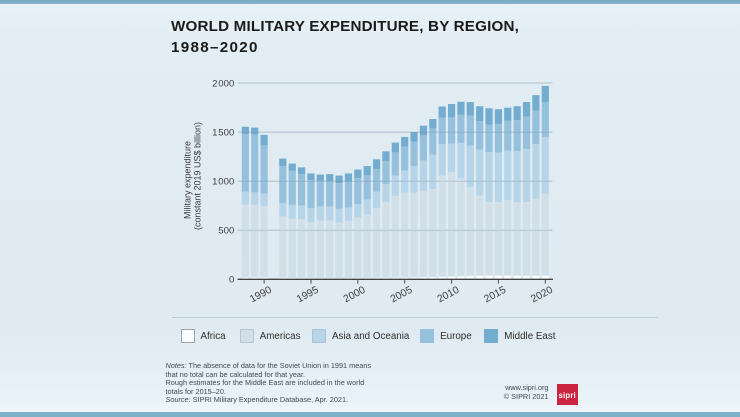 This screenshot has width=740, height=417. What do you see at coordinates (542, 295) in the screenshot?
I see `svg-text: 2020` at bounding box center [542, 295].